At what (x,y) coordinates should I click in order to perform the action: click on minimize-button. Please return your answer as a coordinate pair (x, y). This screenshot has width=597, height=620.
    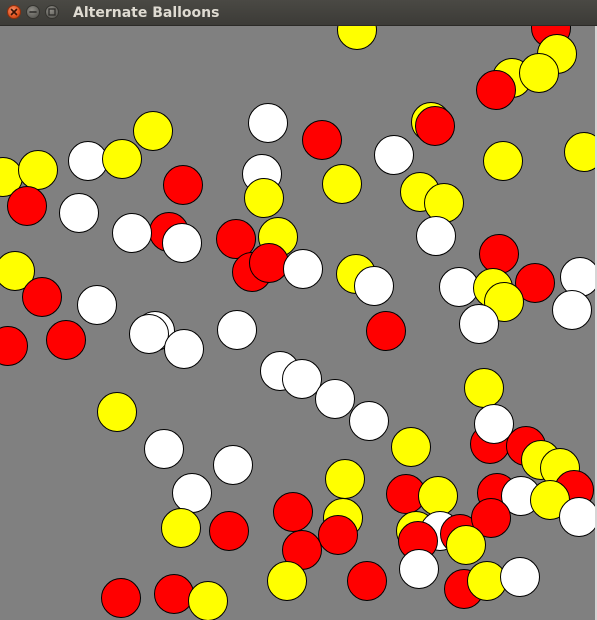
    Looking at the image, I should click on (33, 12).